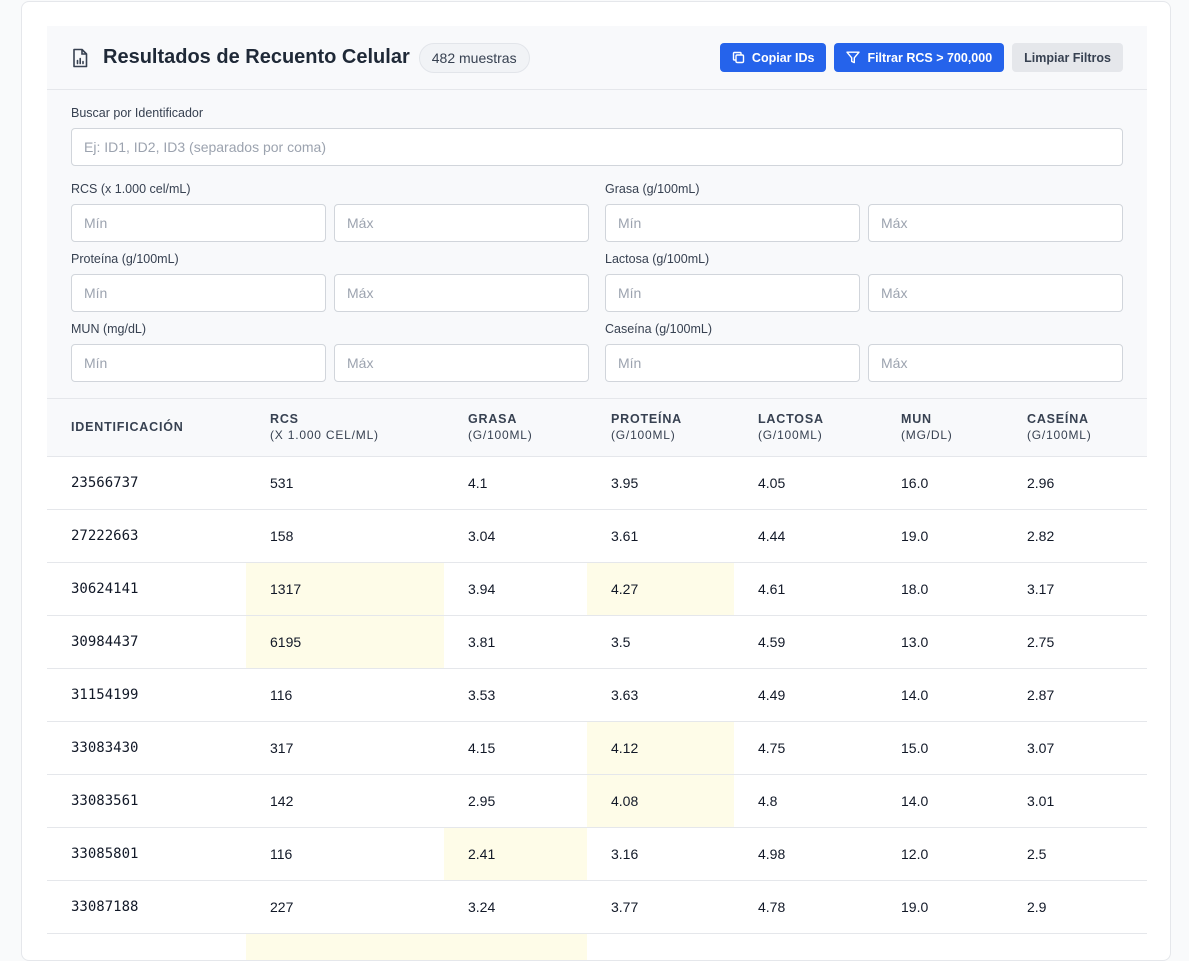 The image size is (1189, 961). I want to click on filter-row: MUN (mg/dL) Caseína (g/100mL), so click(597, 352).